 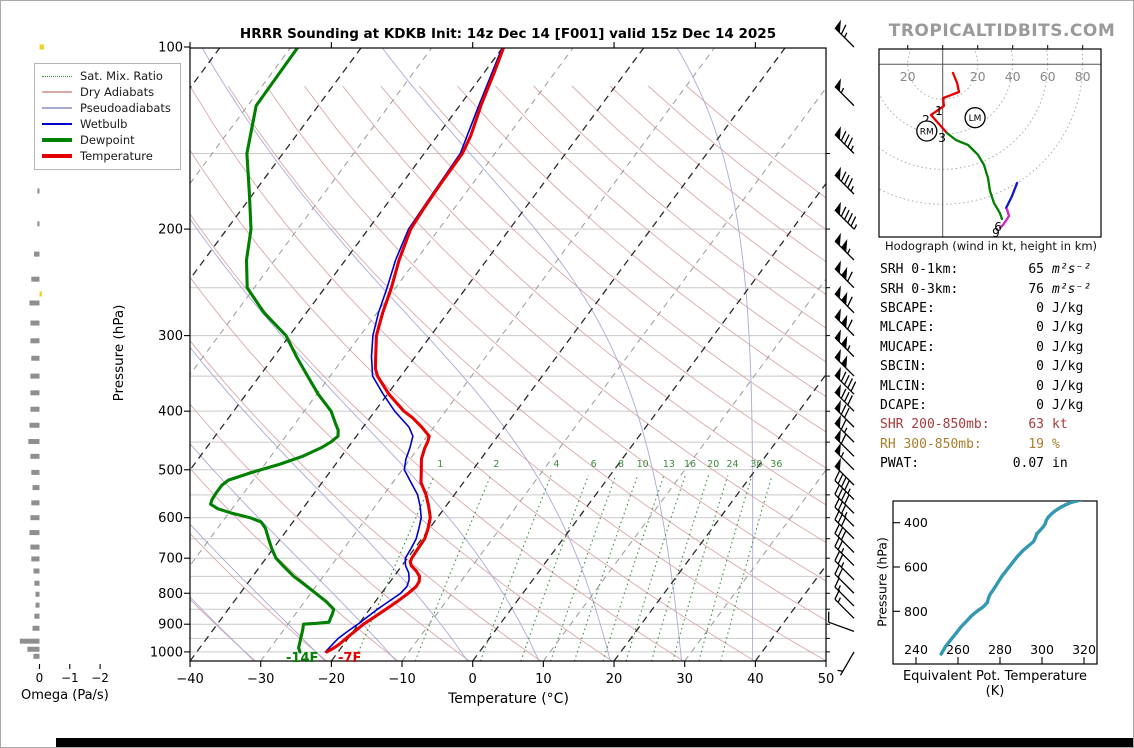 I want to click on legend-item: Dry Adiabats, so click(x=106, y=92).